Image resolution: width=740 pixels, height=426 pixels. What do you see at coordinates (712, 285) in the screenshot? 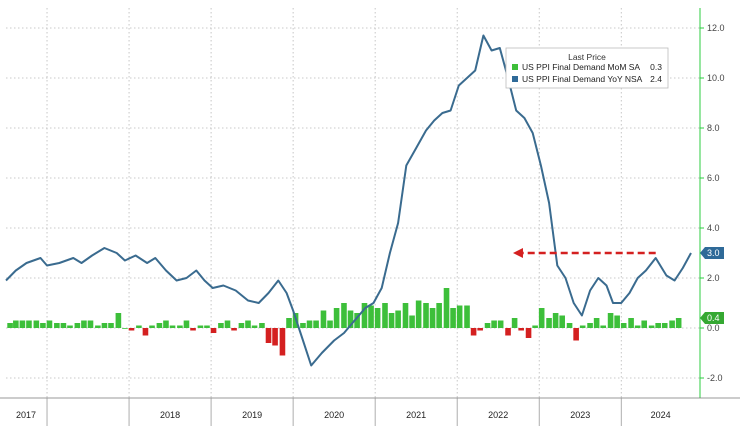
I see `last-value-badges: 3.0 0.4` at bounding box center [712, 285].